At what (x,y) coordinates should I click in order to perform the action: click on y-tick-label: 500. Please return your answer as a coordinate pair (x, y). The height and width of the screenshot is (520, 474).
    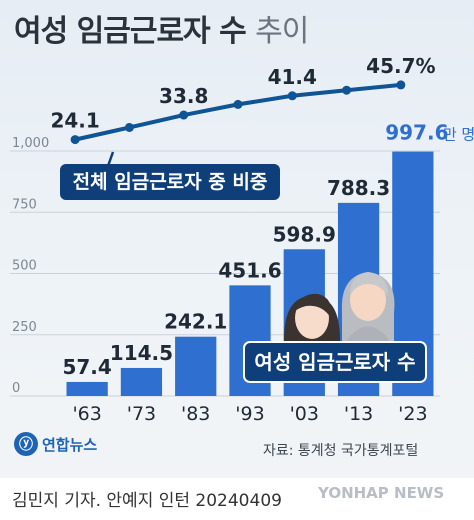
    Looking at the image, I should click on (24, 266).